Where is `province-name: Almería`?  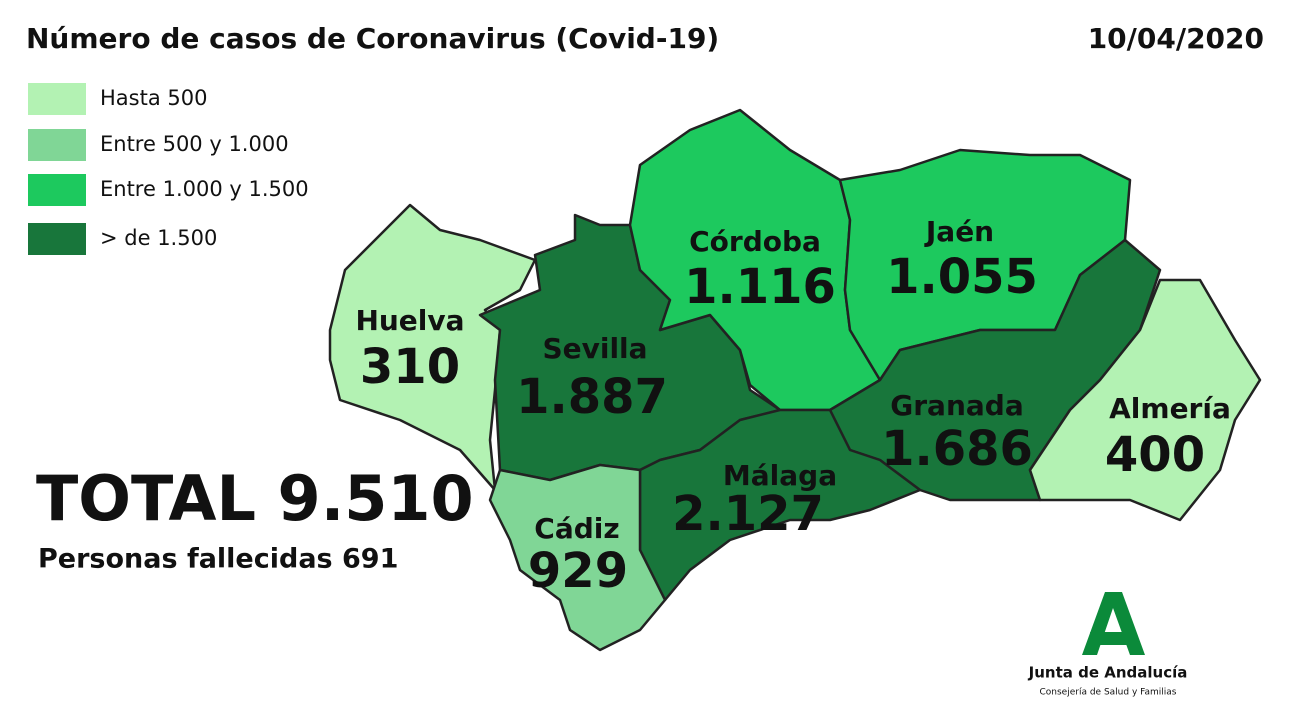
province-name: Almería is located at coordinates (1170, 408).